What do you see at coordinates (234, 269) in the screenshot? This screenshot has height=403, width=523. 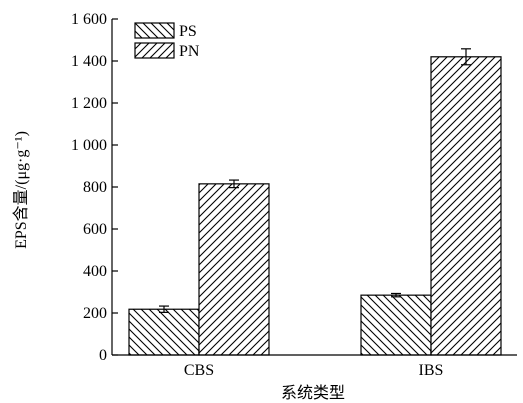 I see `bar-pn-cbs` at bounding box center [234, 269].